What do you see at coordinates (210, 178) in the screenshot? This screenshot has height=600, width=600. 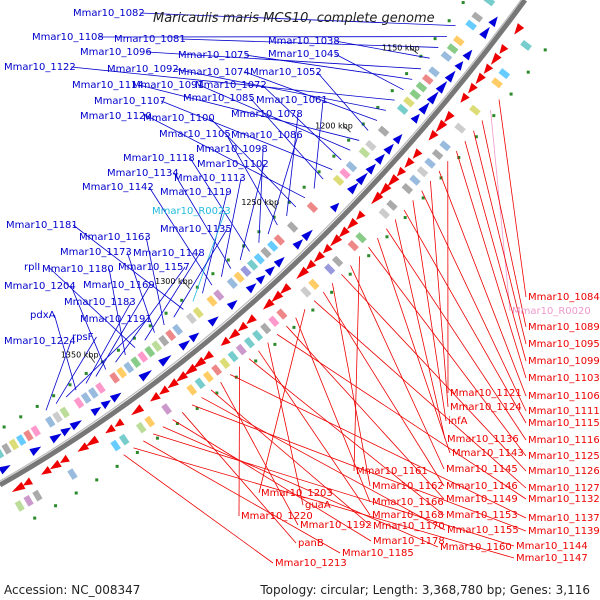 I see `gene-label-left: Mmar10_1113` at bounding box center [210, 178].